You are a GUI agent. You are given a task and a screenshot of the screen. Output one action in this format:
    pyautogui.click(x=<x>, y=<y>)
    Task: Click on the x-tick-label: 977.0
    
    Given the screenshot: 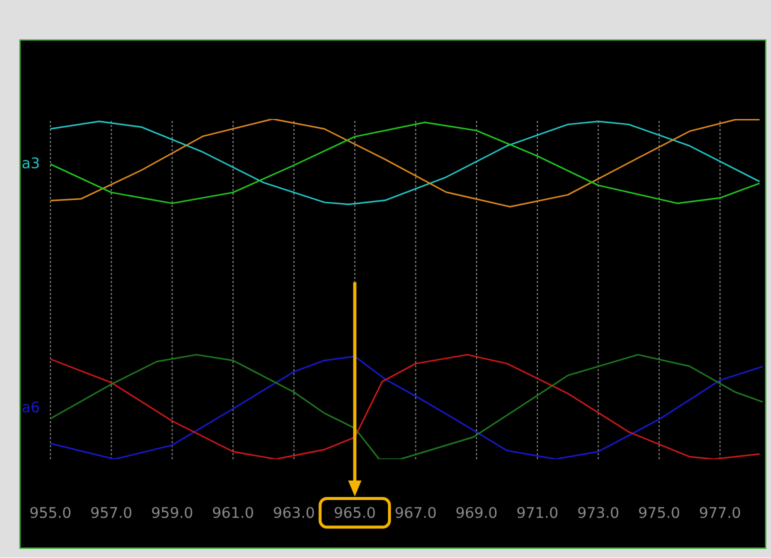 What is the action you would take?
    pyautogui.click(x=720, y=512)
    